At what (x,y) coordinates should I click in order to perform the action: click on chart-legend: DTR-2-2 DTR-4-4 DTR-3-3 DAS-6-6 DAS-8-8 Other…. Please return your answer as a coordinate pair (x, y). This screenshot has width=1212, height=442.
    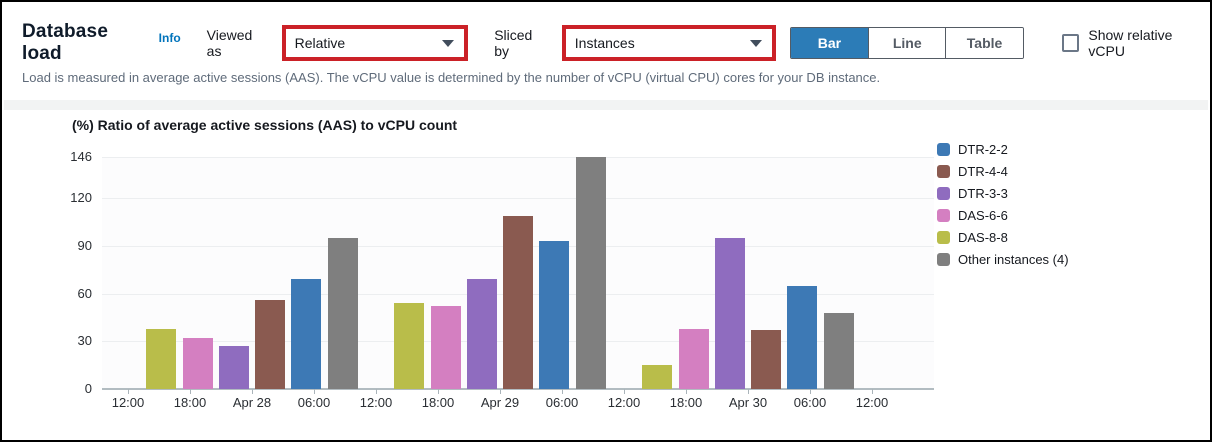
    Looking at the image, I should click on (1003, 208).